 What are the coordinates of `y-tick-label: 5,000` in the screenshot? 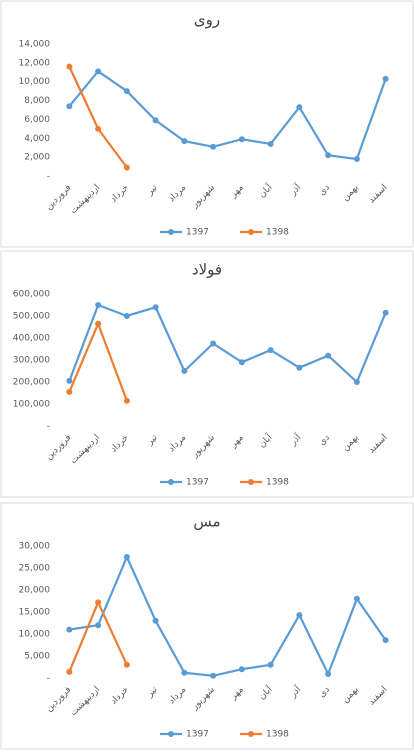 It's located at (37, 657).